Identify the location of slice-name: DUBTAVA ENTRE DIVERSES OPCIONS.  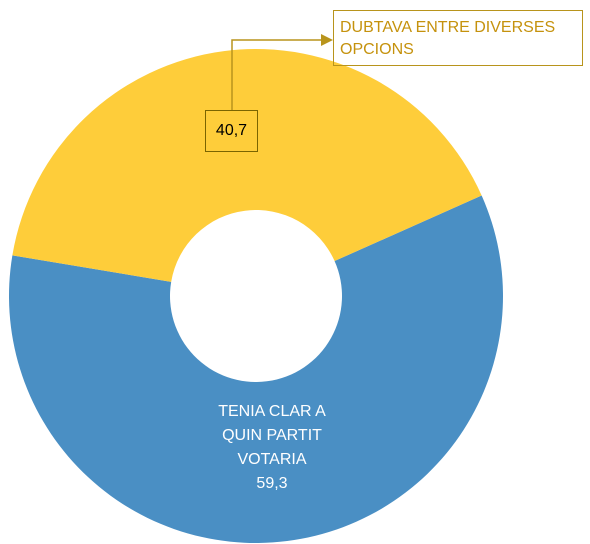
(458, 38).